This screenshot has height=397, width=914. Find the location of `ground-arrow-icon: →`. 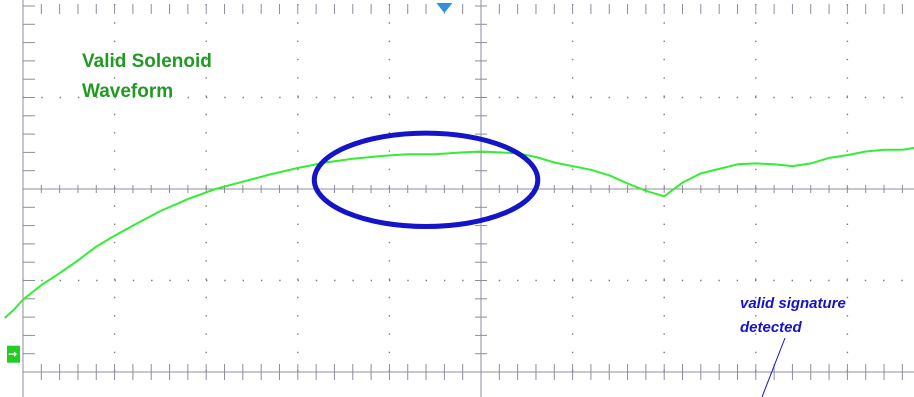

ground-arrow-icon: → is located at coordinates (12, 354).